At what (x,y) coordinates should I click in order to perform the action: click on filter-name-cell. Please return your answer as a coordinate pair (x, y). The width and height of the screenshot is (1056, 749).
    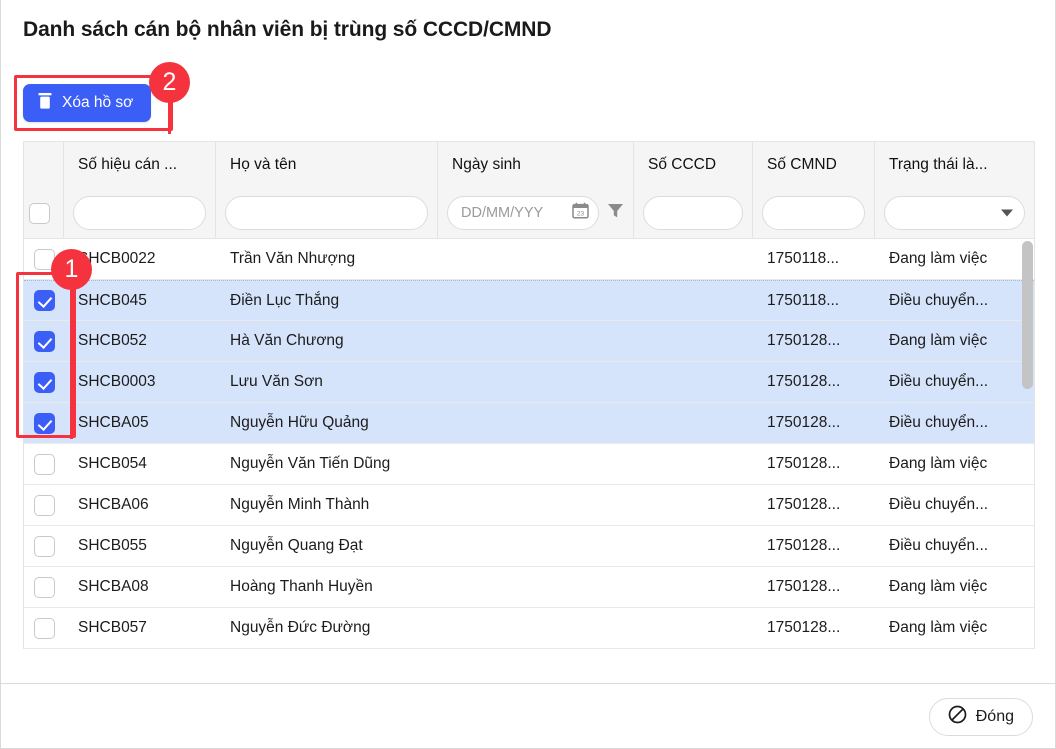
    Looking at the image, I should click on (327, 213).